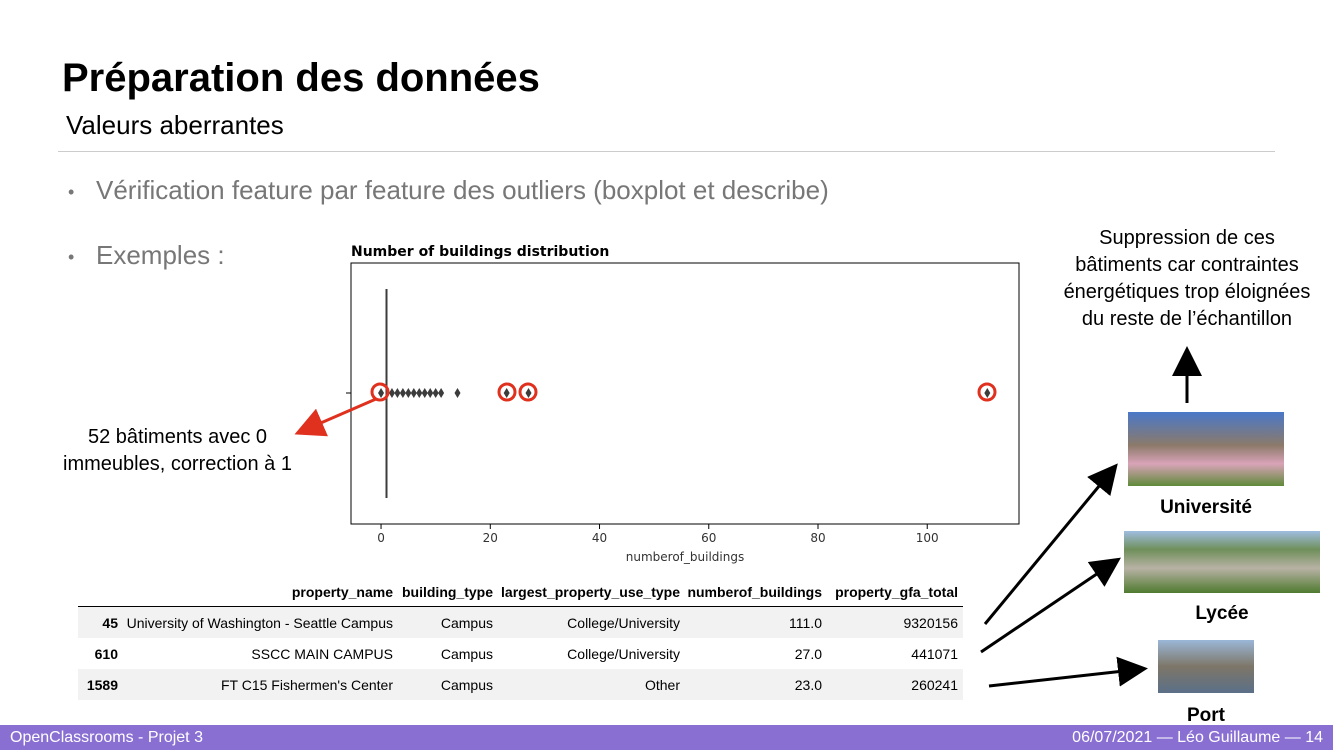 The width and height of the screenshot is (1333, 750). I want to click on table-cell: FT C15 Fishermen's Center, so click(306, 684).